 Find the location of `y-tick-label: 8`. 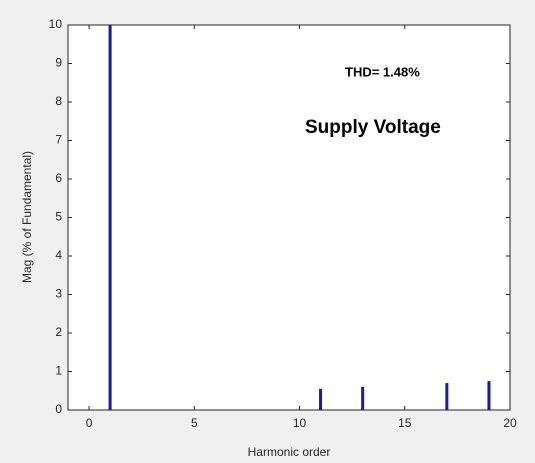

y-tick-label: 8 is located at coordinates (58, 101).